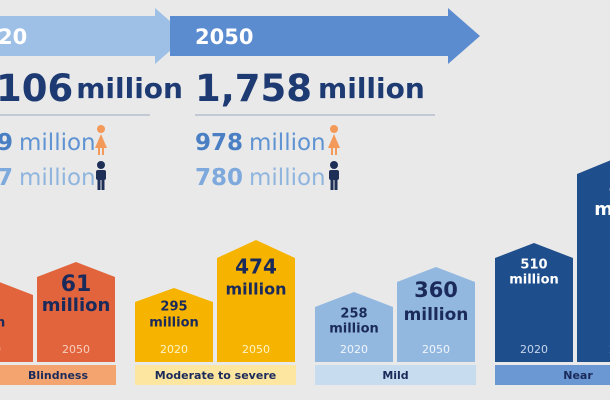  What do you see at coordinates (436, 290) in the screenshot?
I see `bar-value: 360` at bounding box center [436, 290].